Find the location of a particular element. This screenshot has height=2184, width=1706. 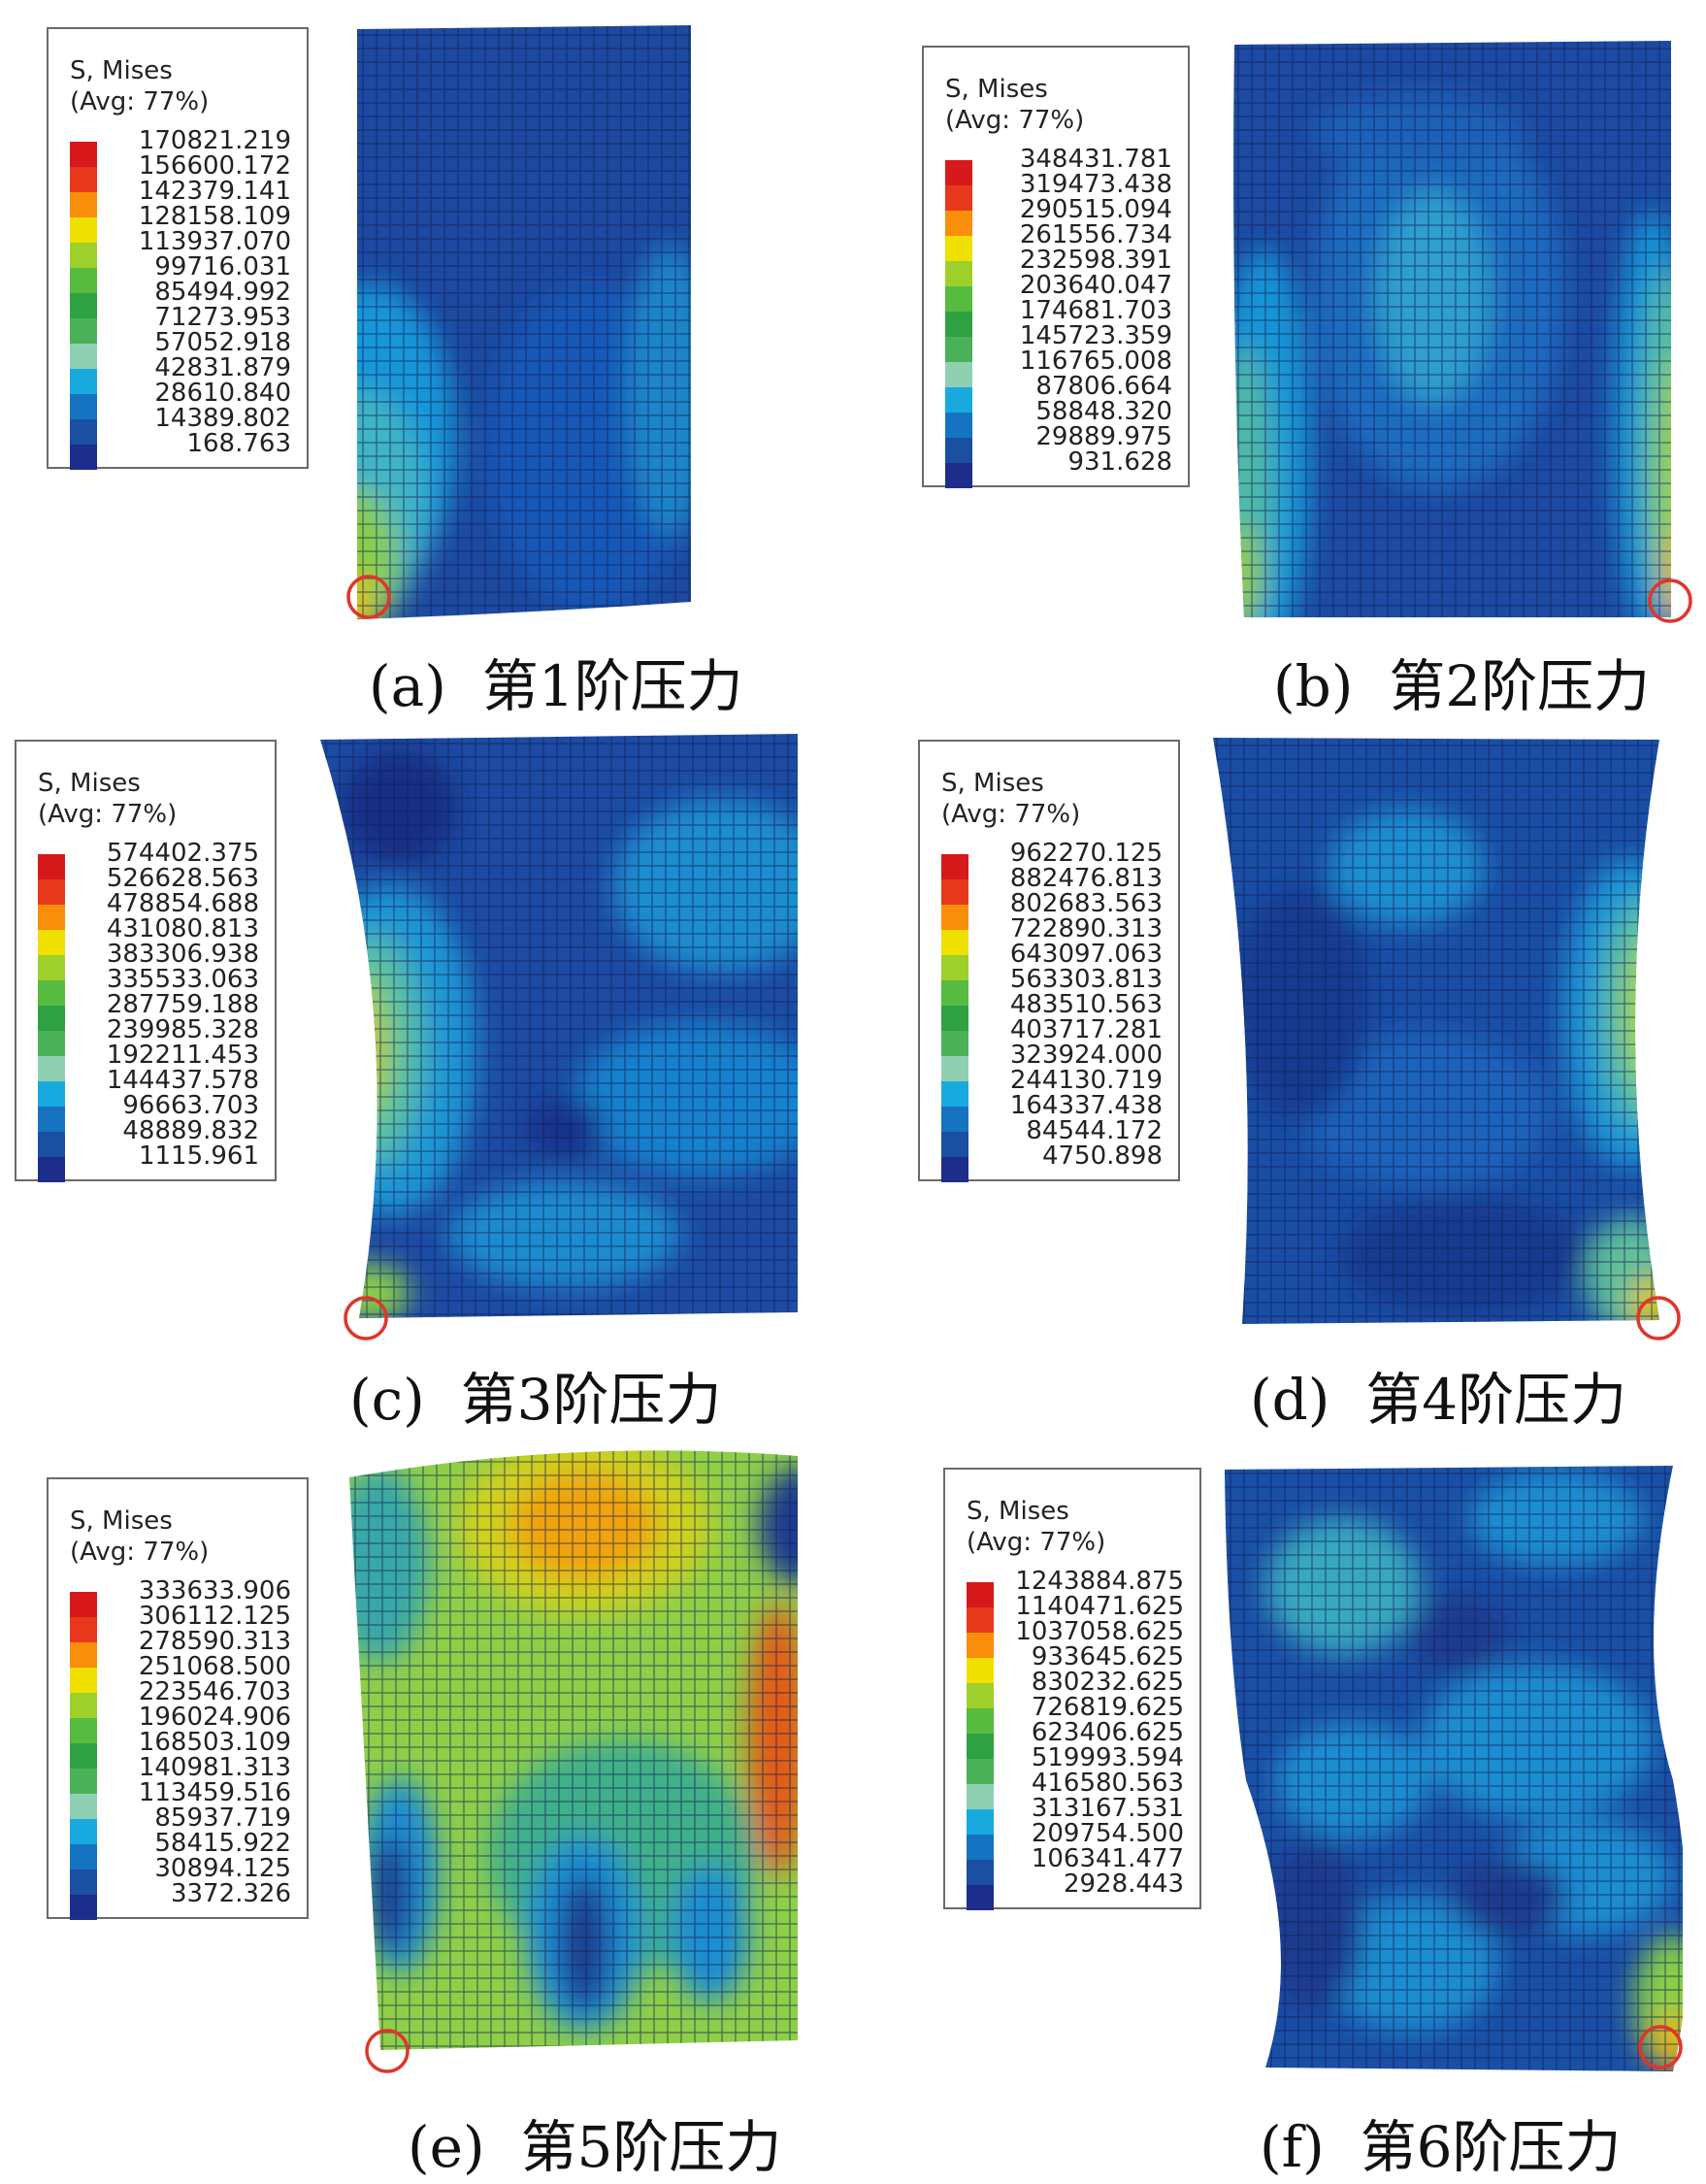

legend-value: 85494.992 is located at coordinates (223, 292).